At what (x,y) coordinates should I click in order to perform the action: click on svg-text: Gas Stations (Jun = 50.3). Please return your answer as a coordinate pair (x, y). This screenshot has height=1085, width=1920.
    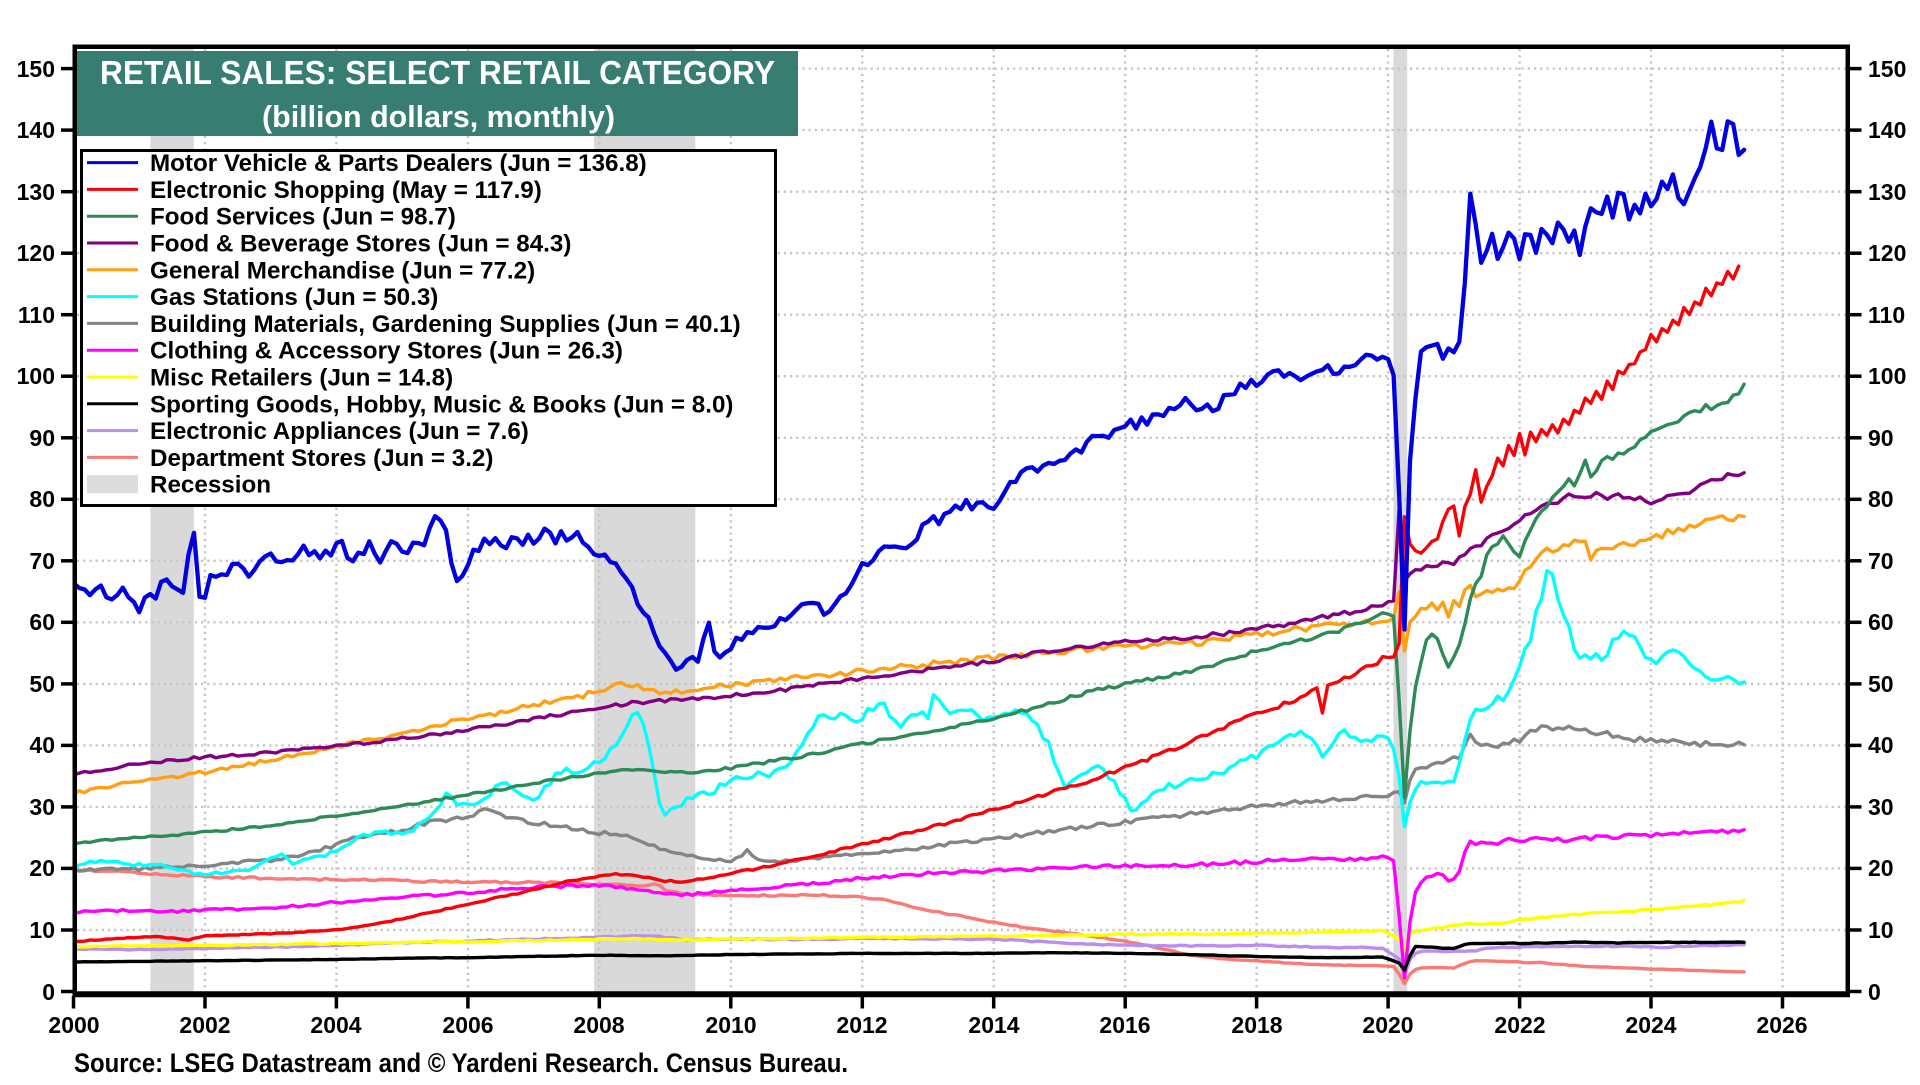
    Looking at the image, I should click on (294, 297).